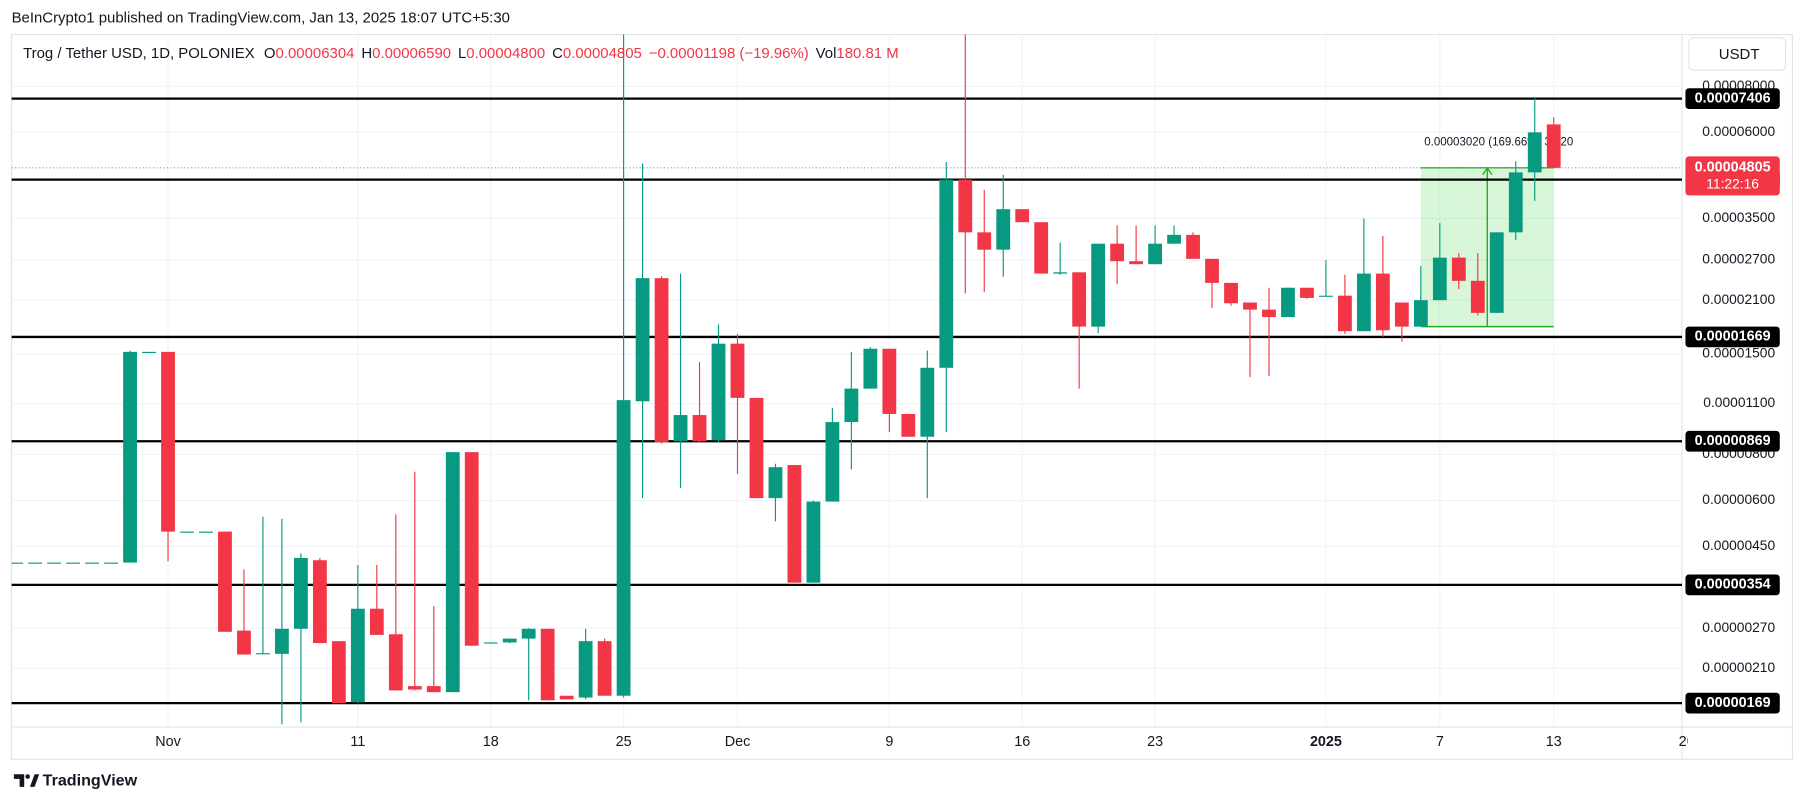  Describe the element at coordinates (19, 780) in the screenshot. I see `logo-mark` at that location.